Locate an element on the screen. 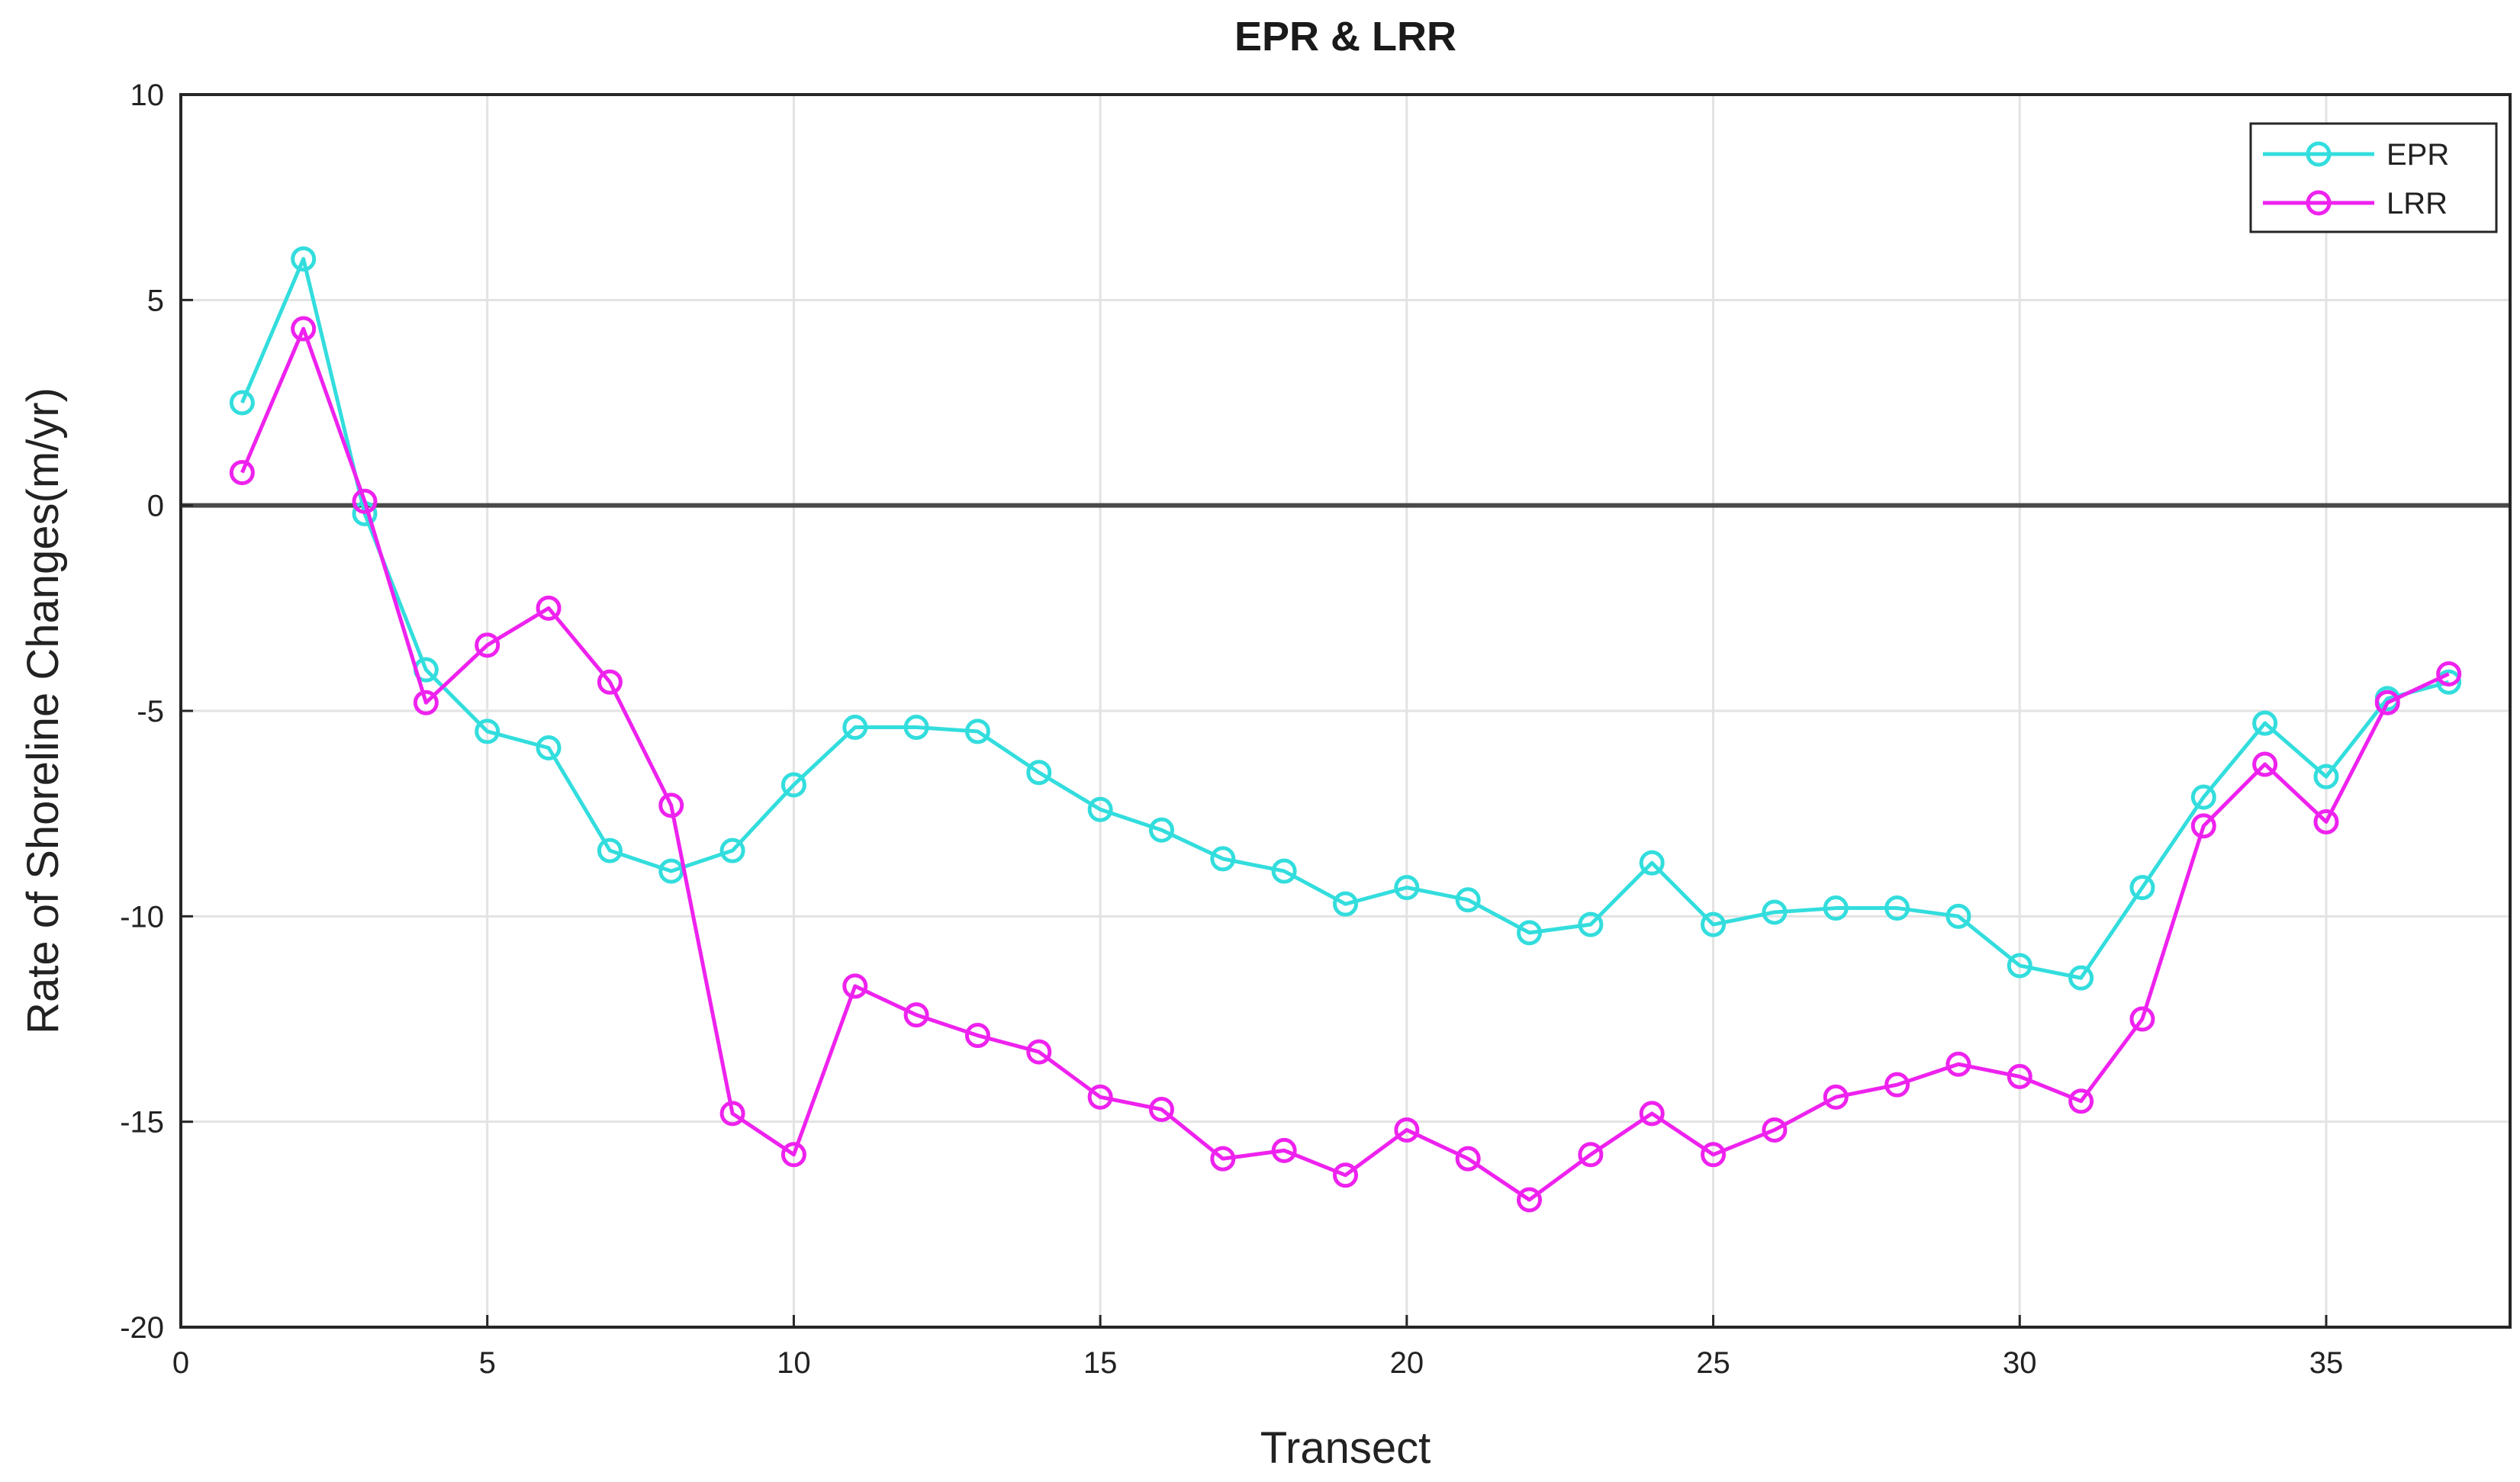 Image resolution: width=2520 pixels, height=1482 pixels. x-tick-label: 25 is located at coordinates (1713, 1363).